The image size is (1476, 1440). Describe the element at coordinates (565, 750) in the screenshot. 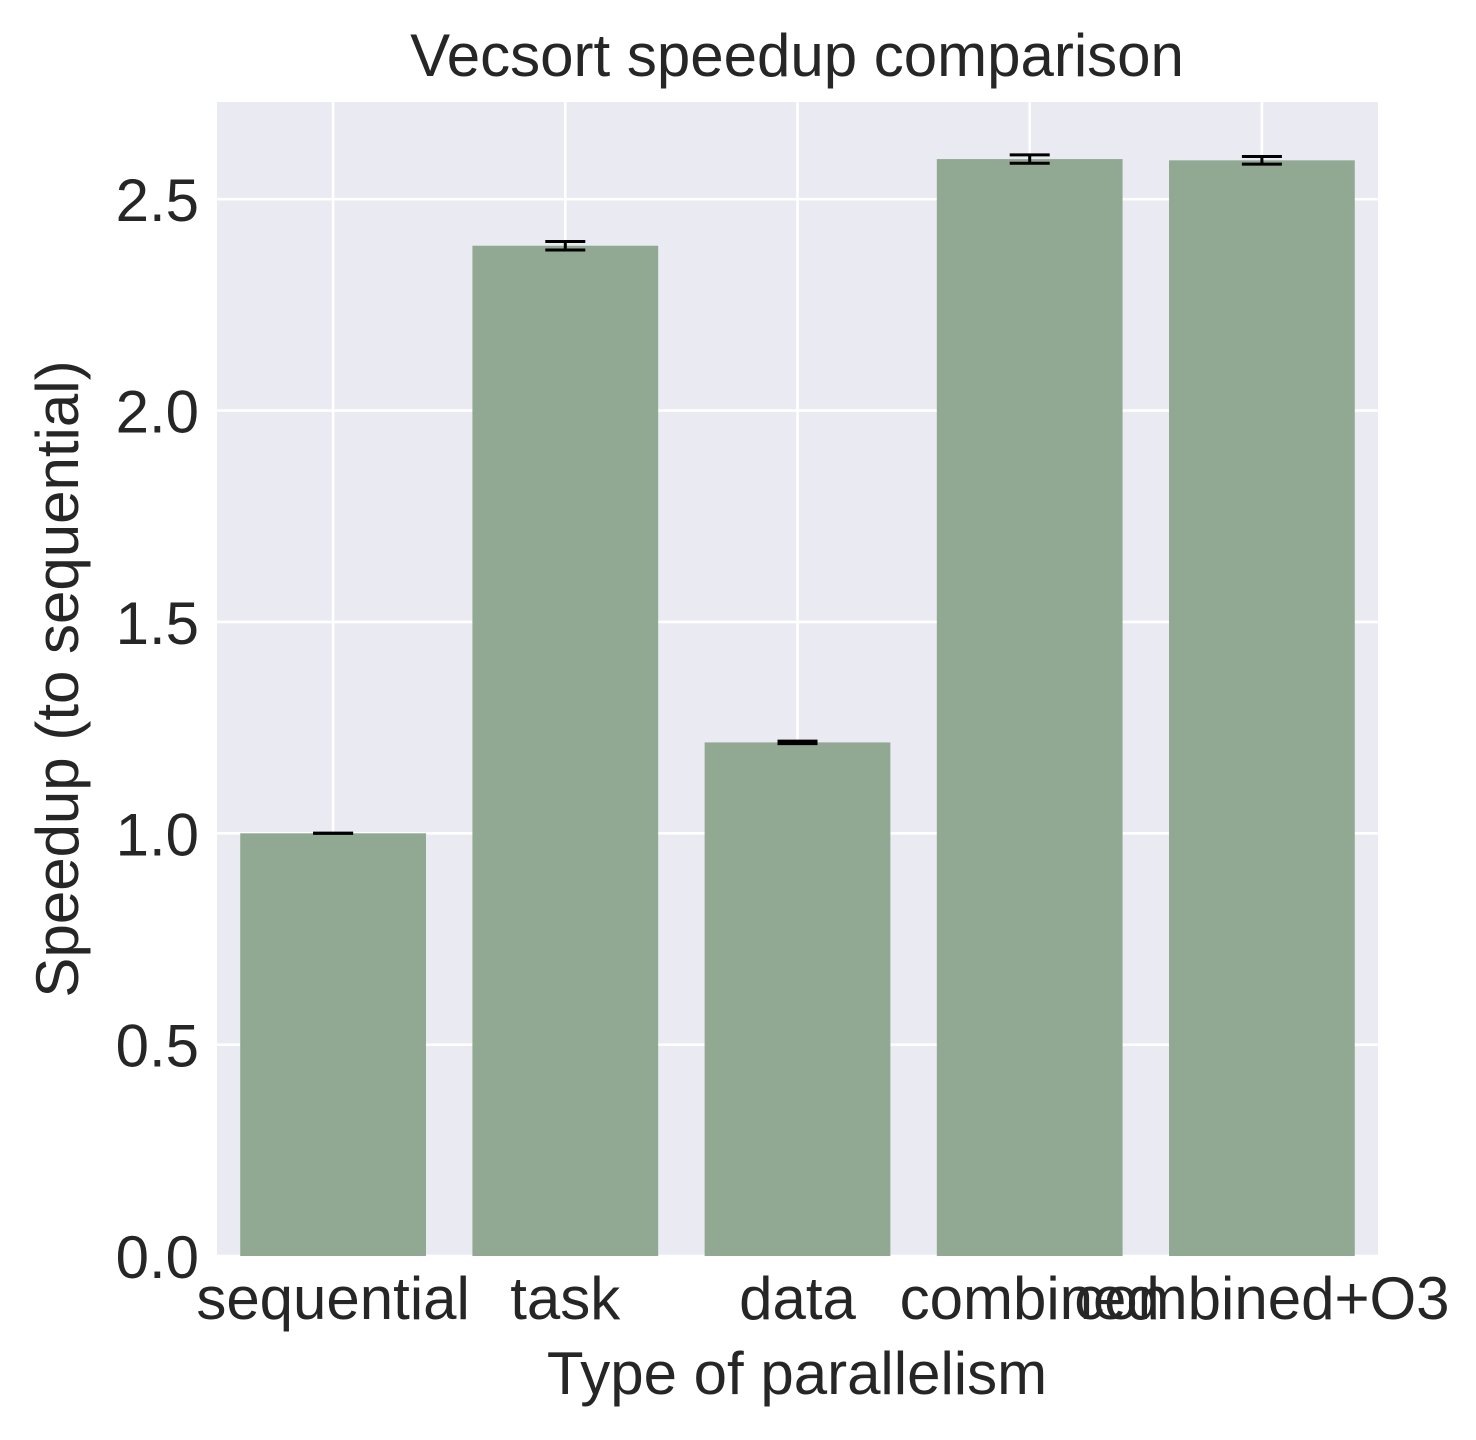

I see `bar-task` at that location.